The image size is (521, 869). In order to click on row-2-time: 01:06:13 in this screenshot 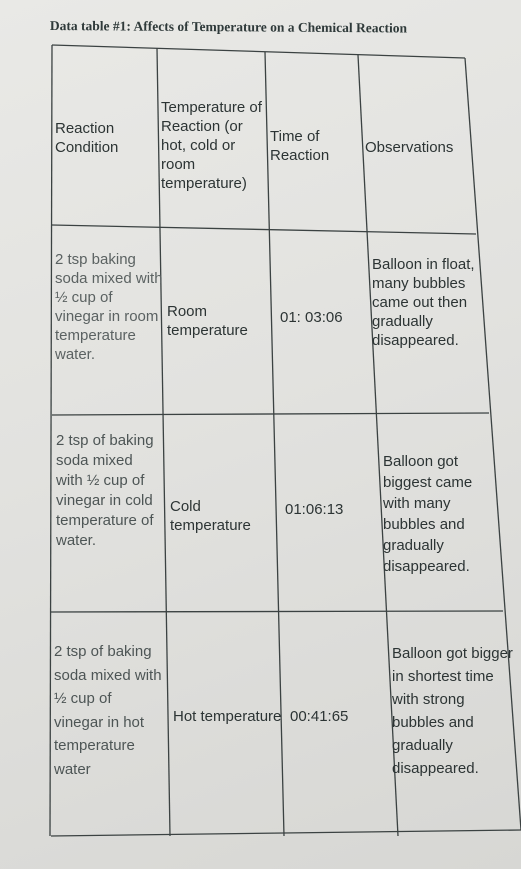, I will do `click(314, 509)`.